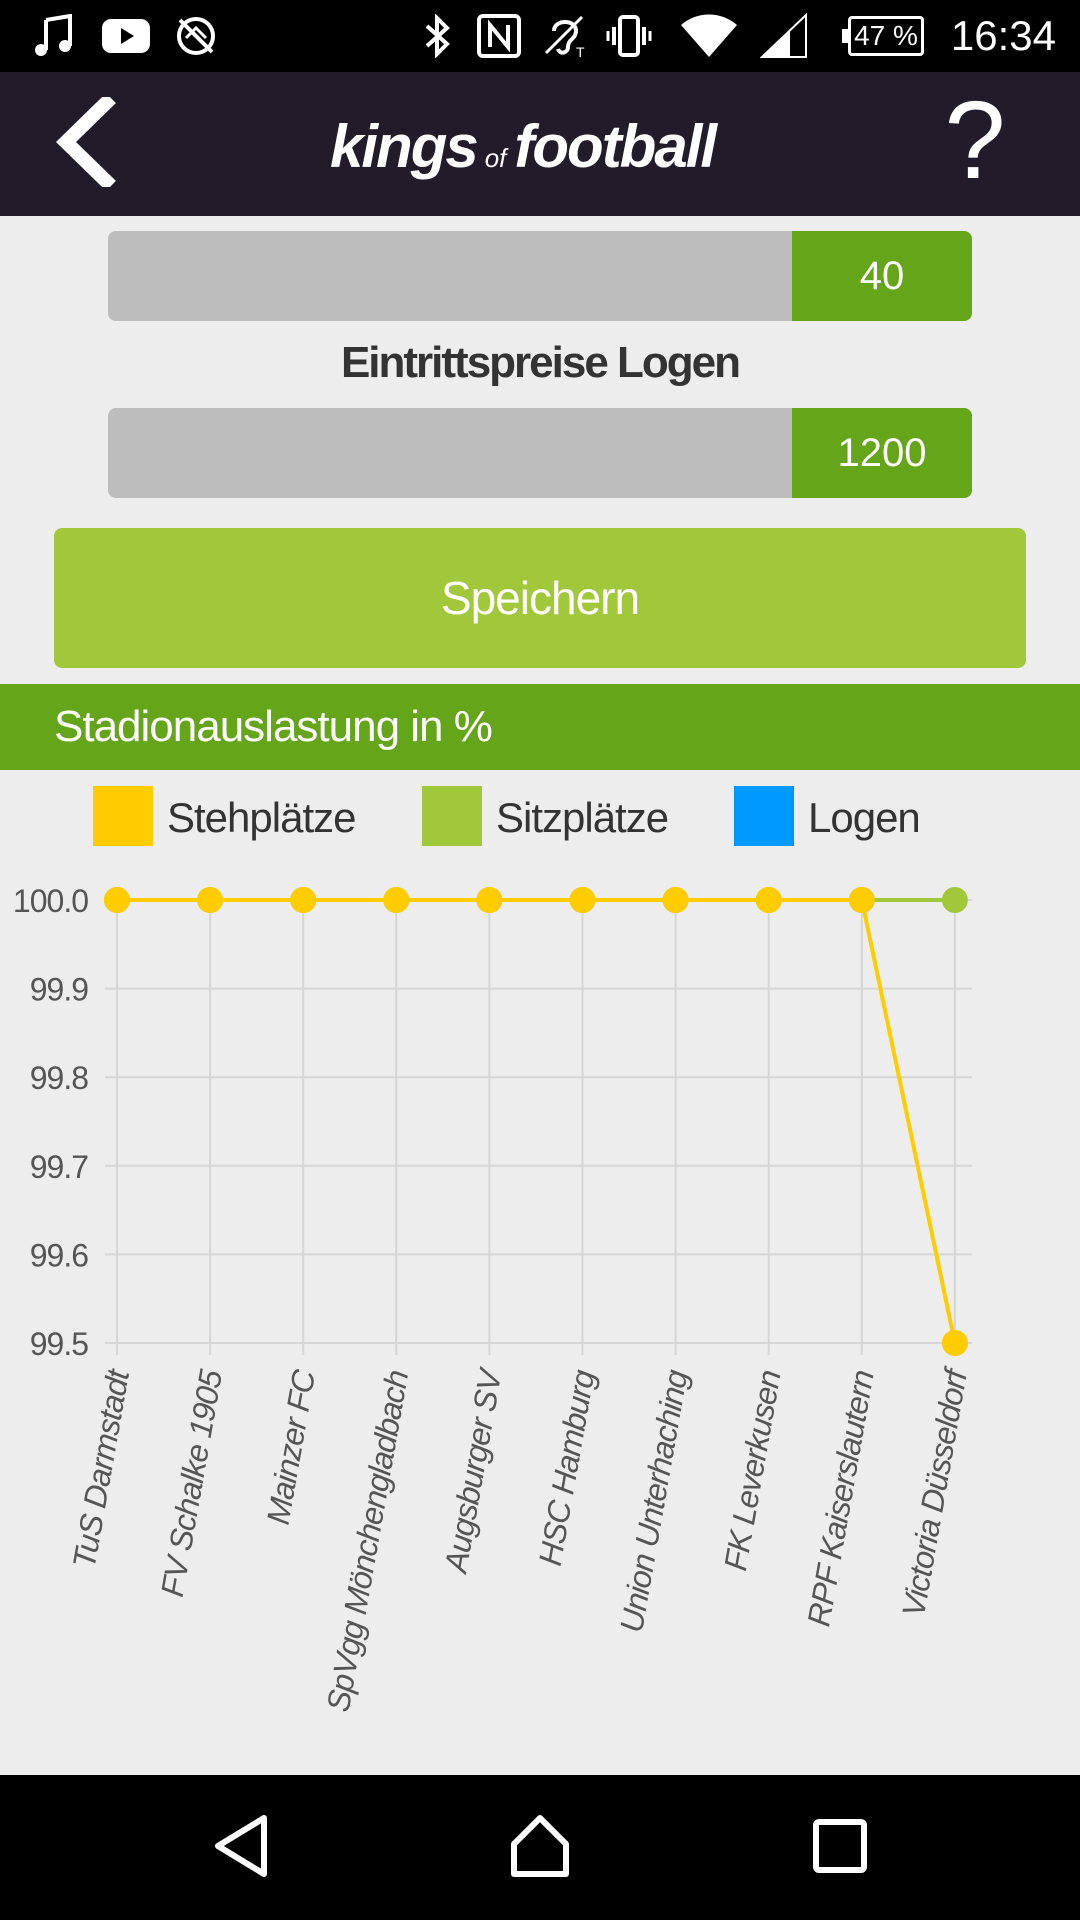 This screenshot has height=1920, width=1080. Describe the element at coordinates (840, 1498) in the screenshot. I see `x-tick-label: RPF Kaiserslautern` at that location.